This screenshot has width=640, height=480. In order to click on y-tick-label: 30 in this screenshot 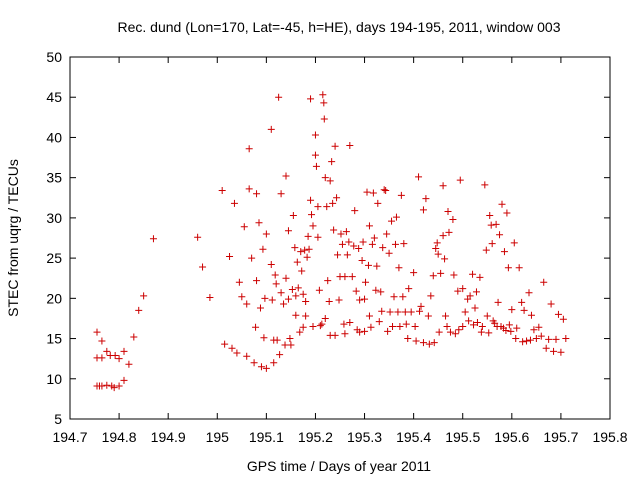, I will do `click(54, 218)`.